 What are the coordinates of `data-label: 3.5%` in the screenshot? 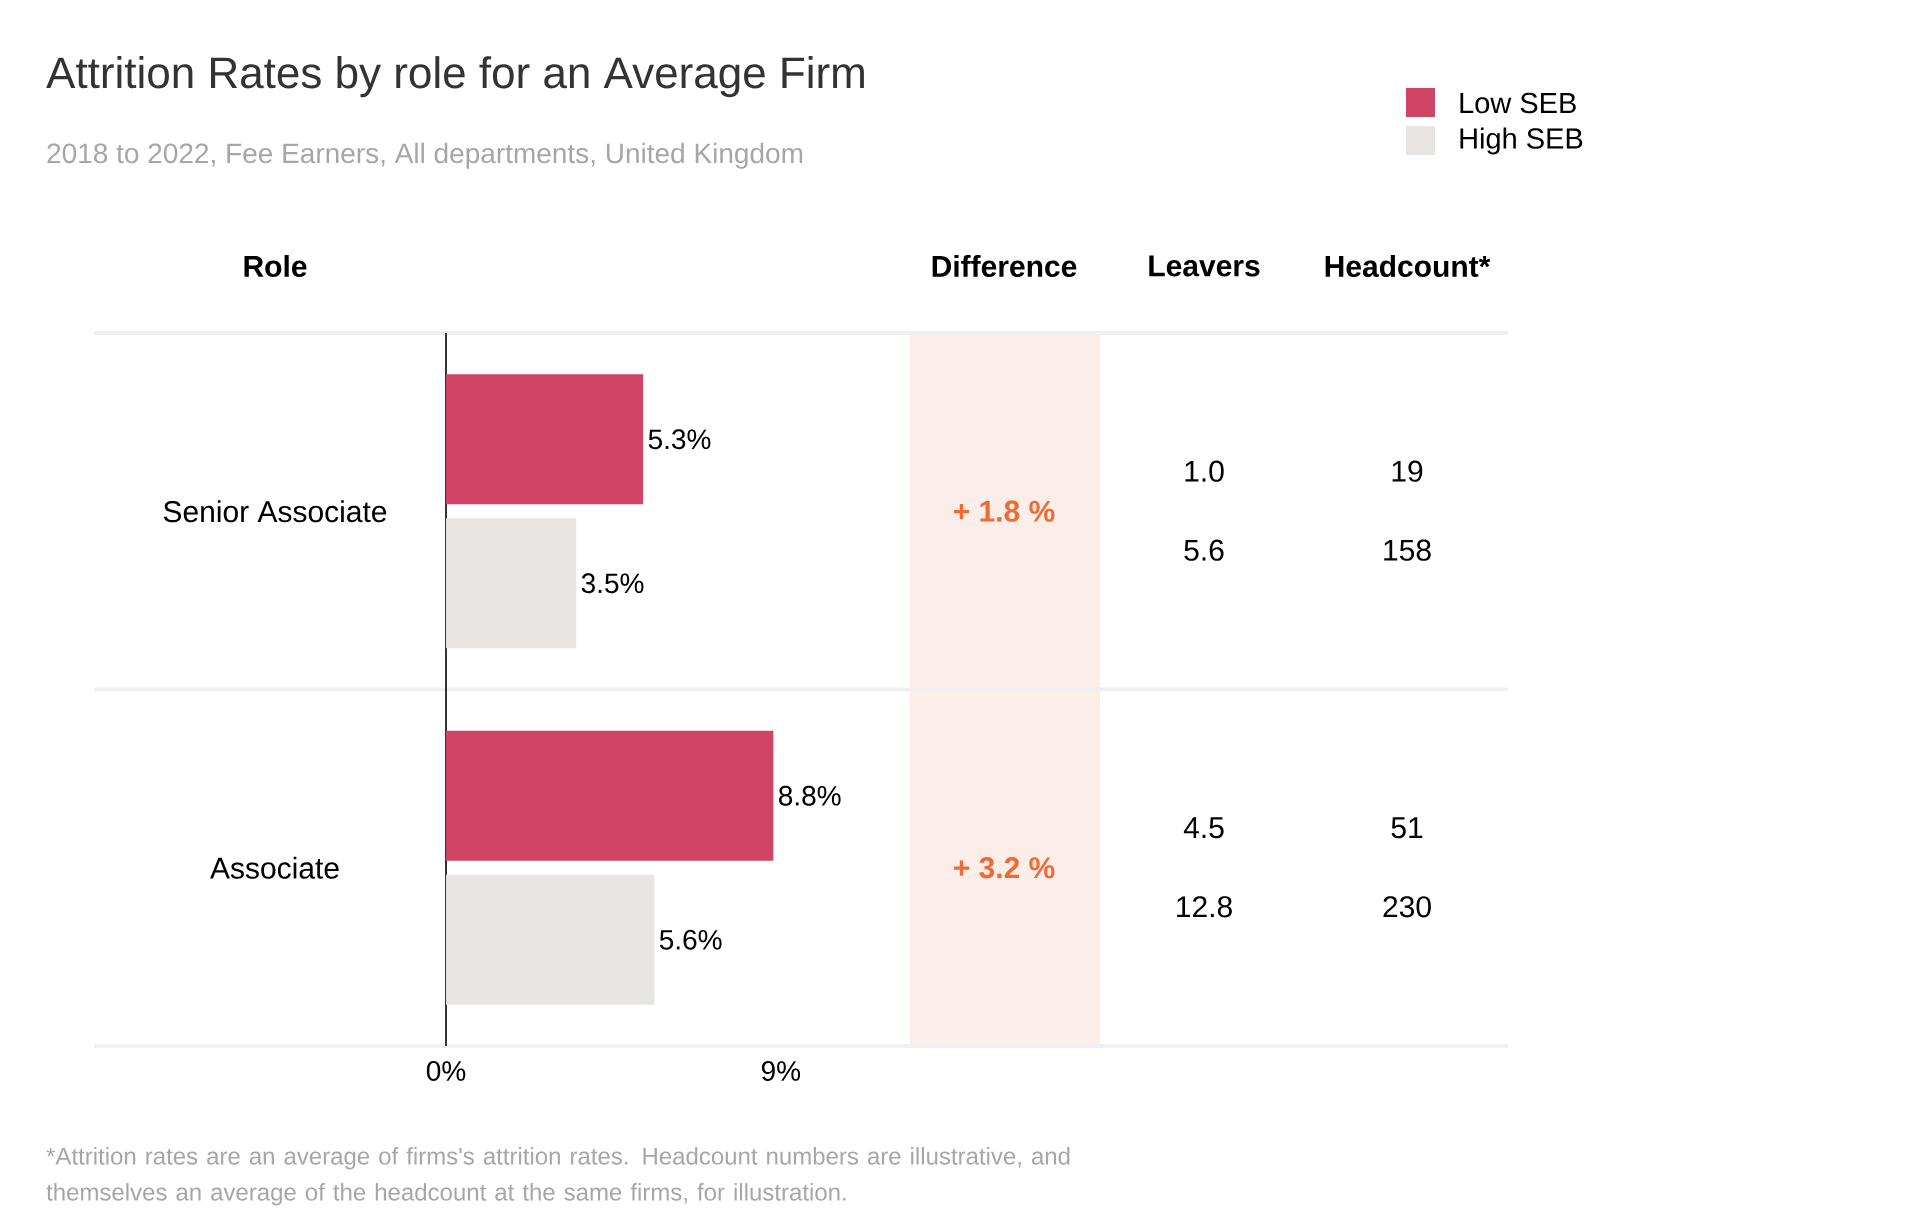 It's located at (612, 583).